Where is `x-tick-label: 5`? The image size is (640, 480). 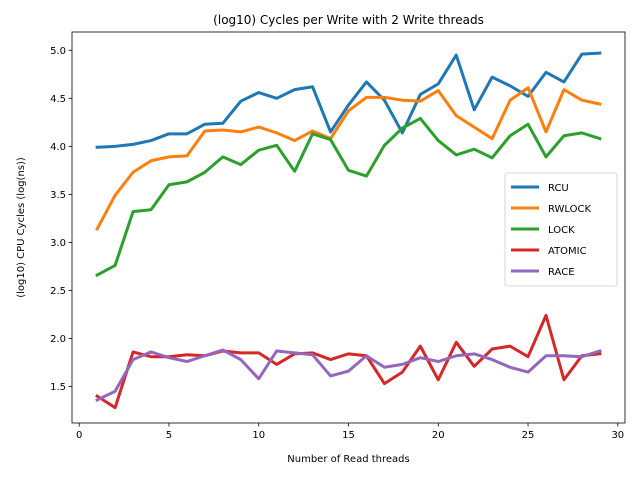
x-tick-label: 5 is located at coordinates (169, 435).